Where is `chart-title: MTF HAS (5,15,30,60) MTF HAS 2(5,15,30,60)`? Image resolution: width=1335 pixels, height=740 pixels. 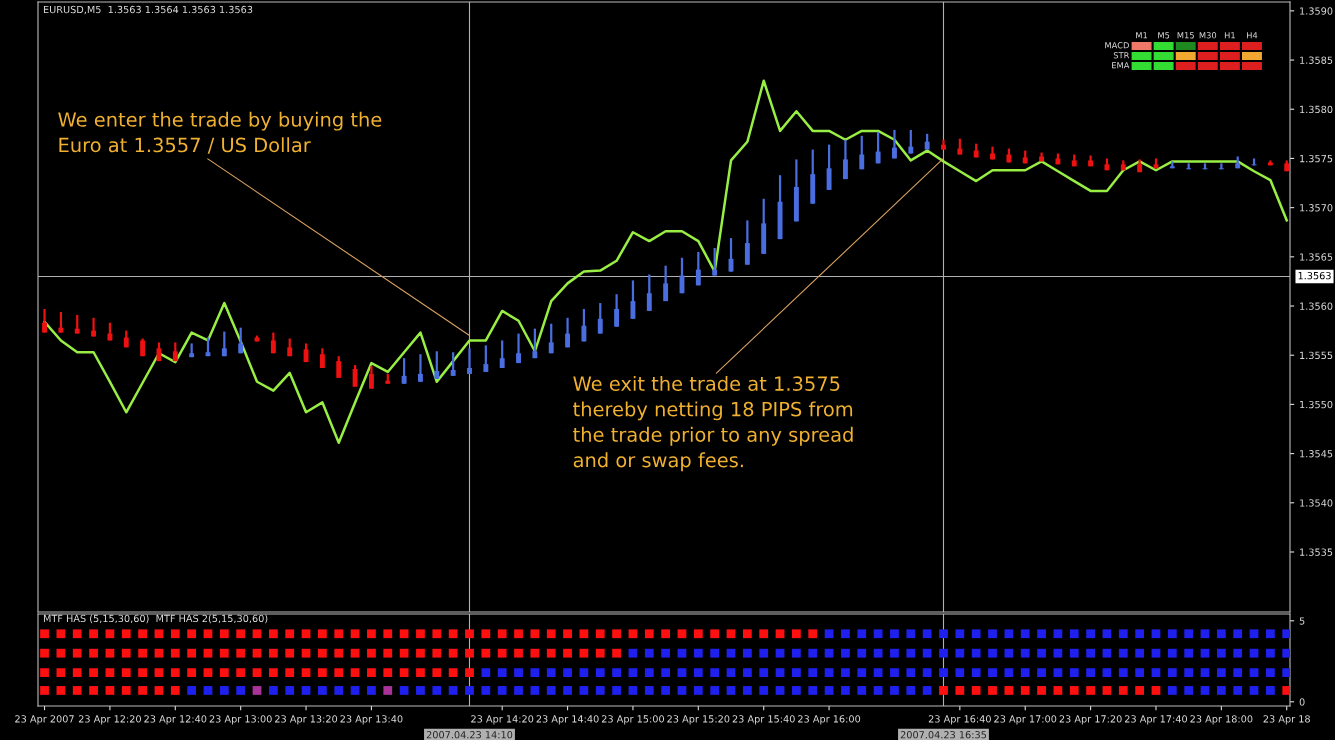 chart-title: MTF HAS (5,15,30,60) MTF HAS 2(5,15,30,60) is located at coordinates (155, 619).